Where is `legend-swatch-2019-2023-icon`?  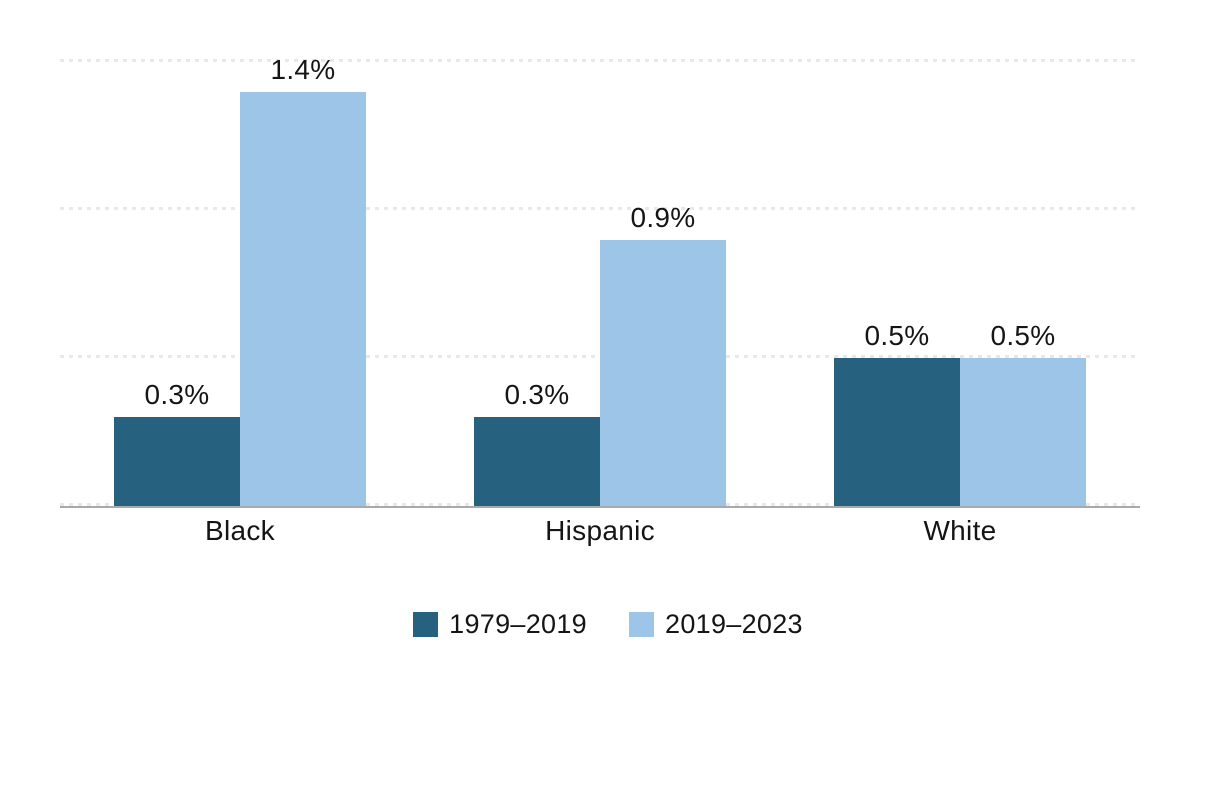 legend-swatch-2019-2023-icon is located at coordinates (641, 624).